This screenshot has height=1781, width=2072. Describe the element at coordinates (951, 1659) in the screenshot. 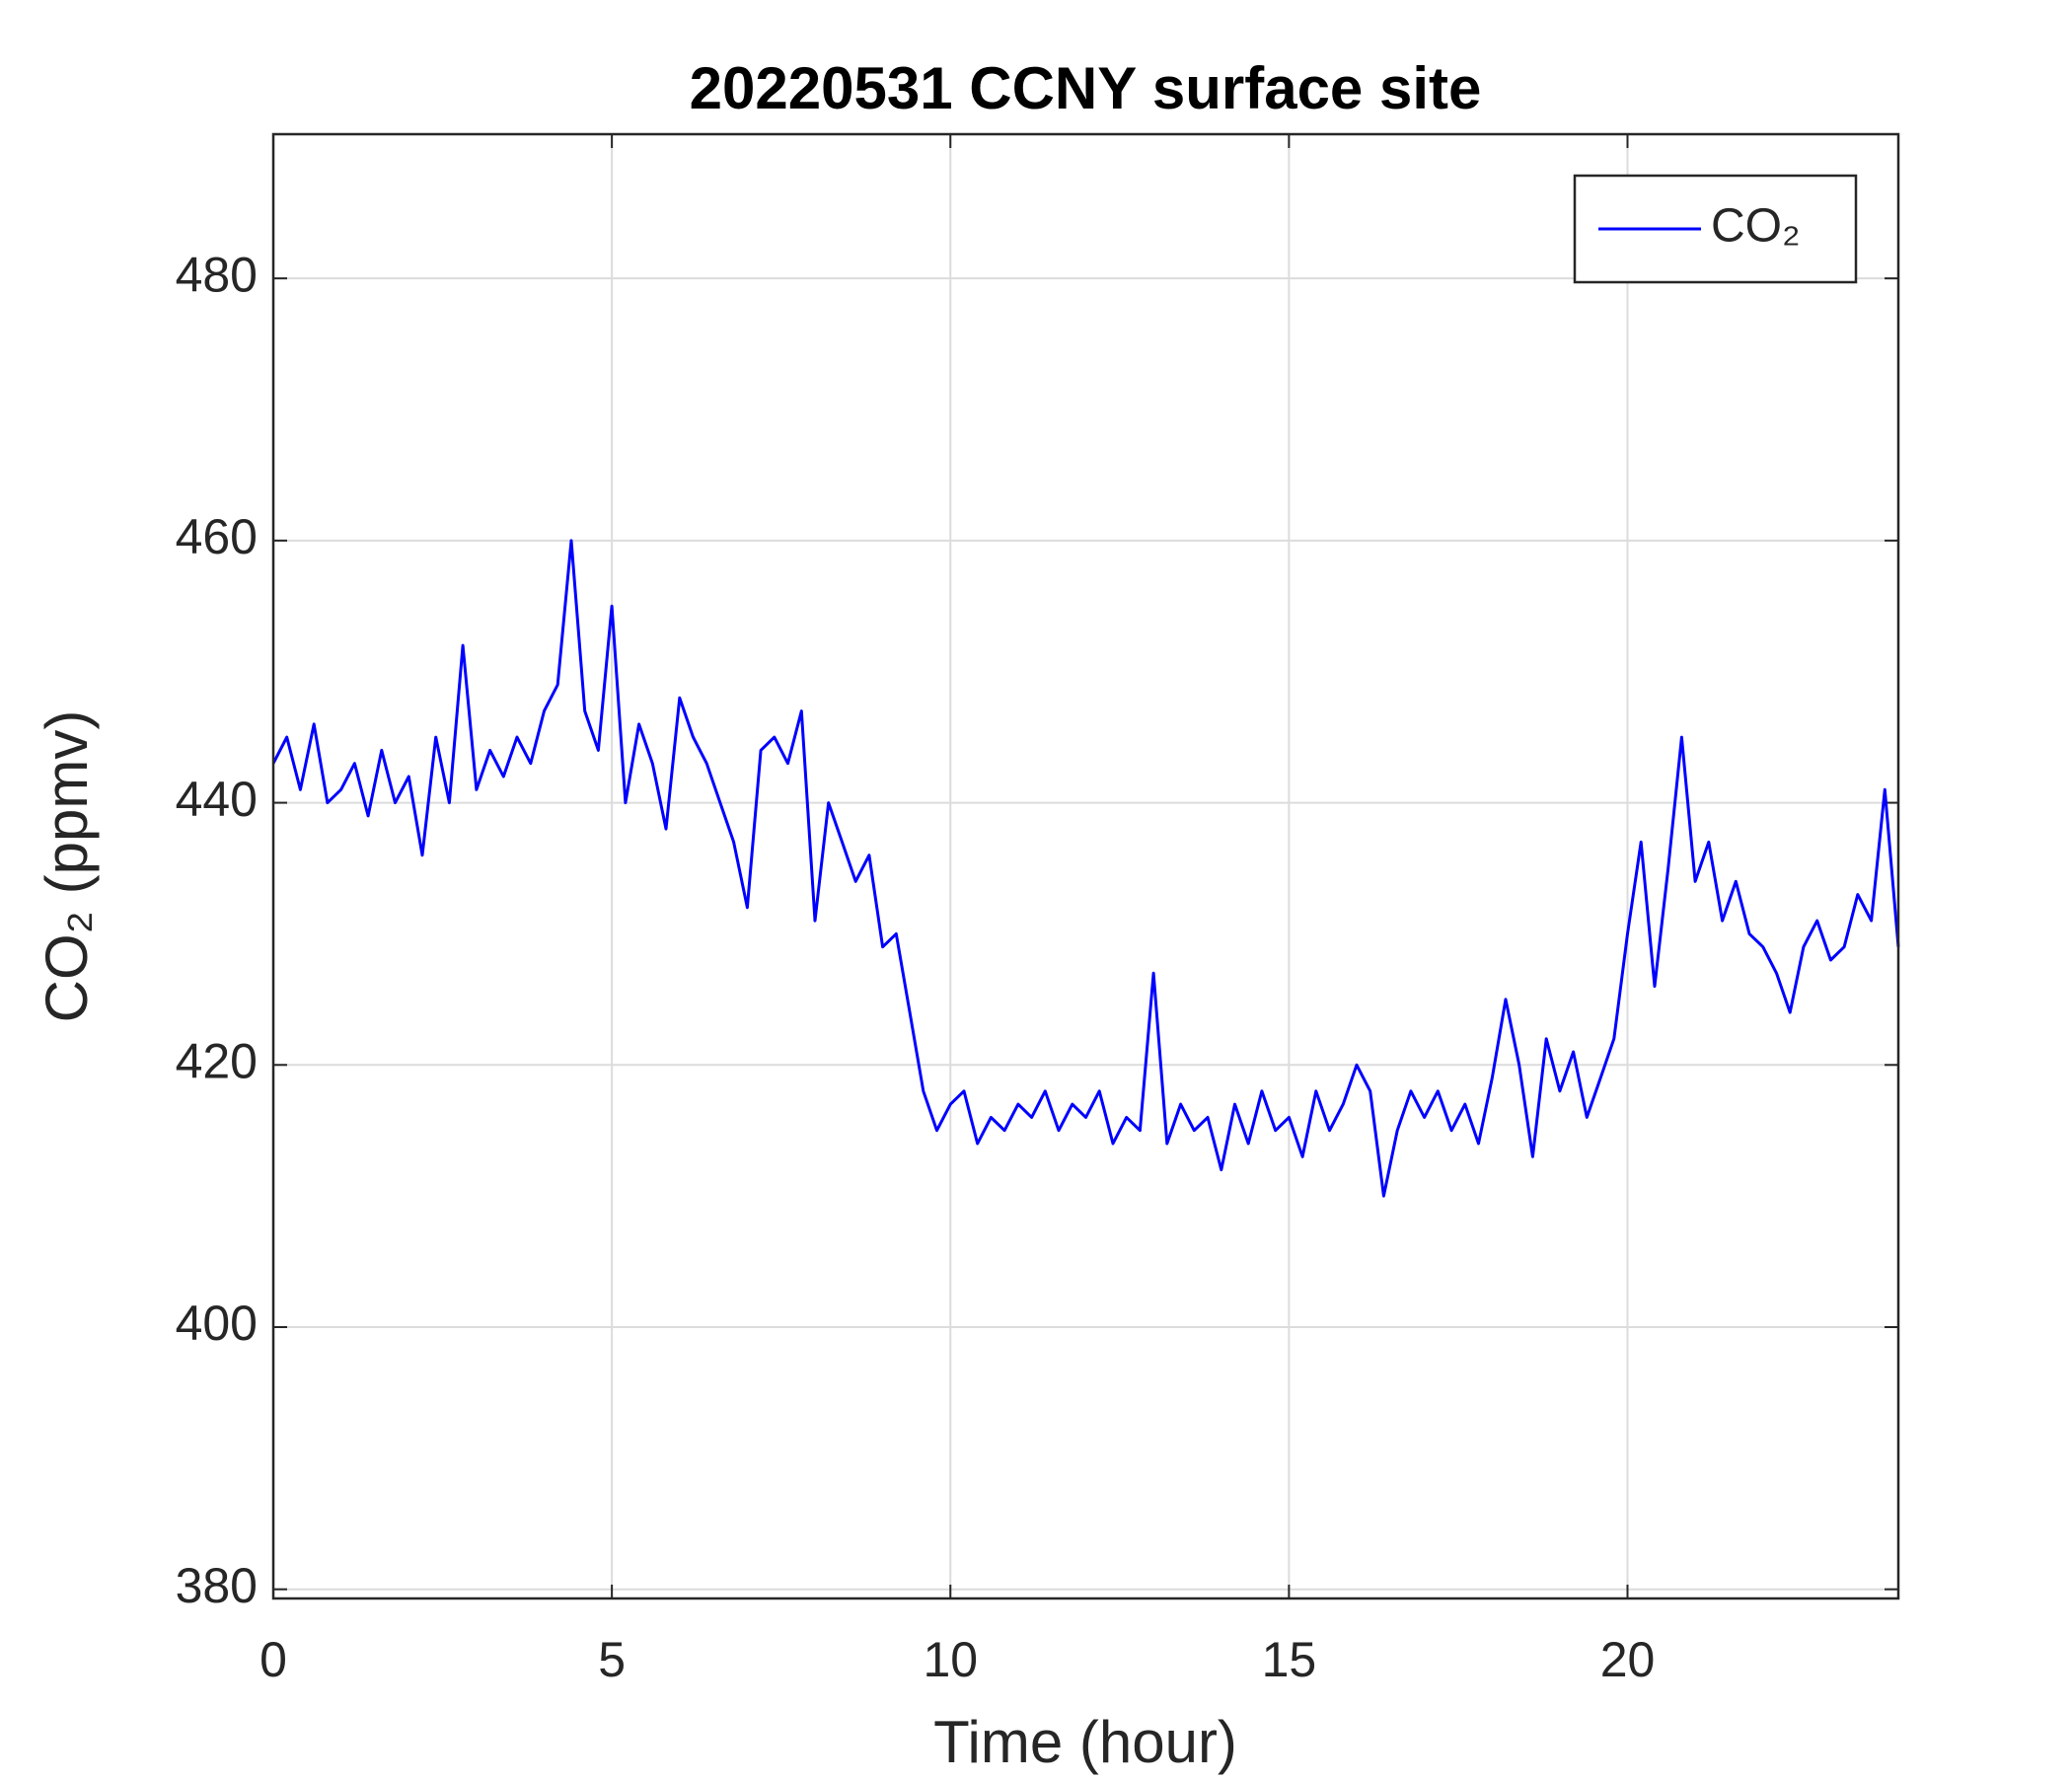

I see `x-tick-label: 10` at that location.